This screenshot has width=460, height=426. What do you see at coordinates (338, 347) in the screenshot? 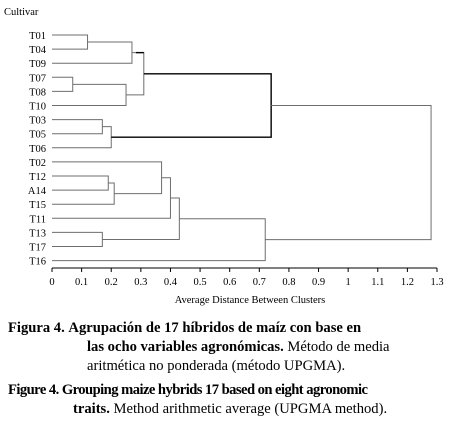
I see `caption-es-text-line2: Método de media` at bounding box center [338, 347].